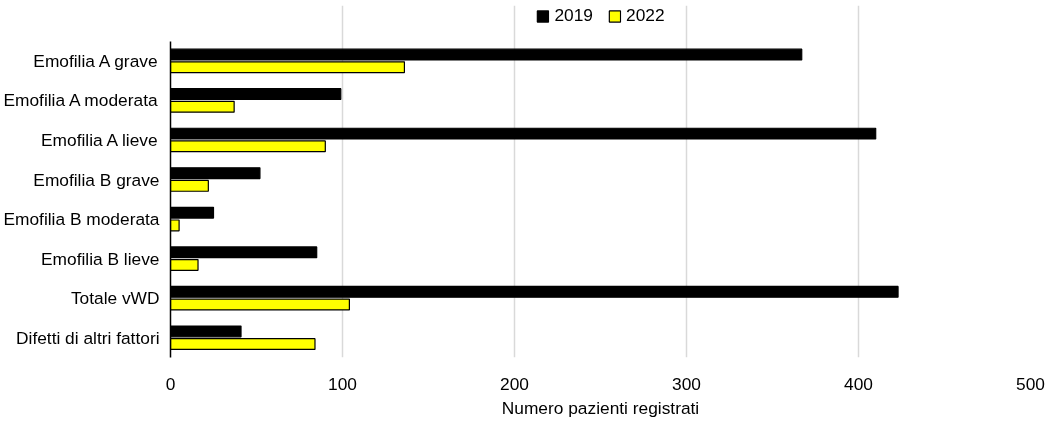 The image size is (1064, 432). I want to click on x-tick-label: 200, so click(514, 383).